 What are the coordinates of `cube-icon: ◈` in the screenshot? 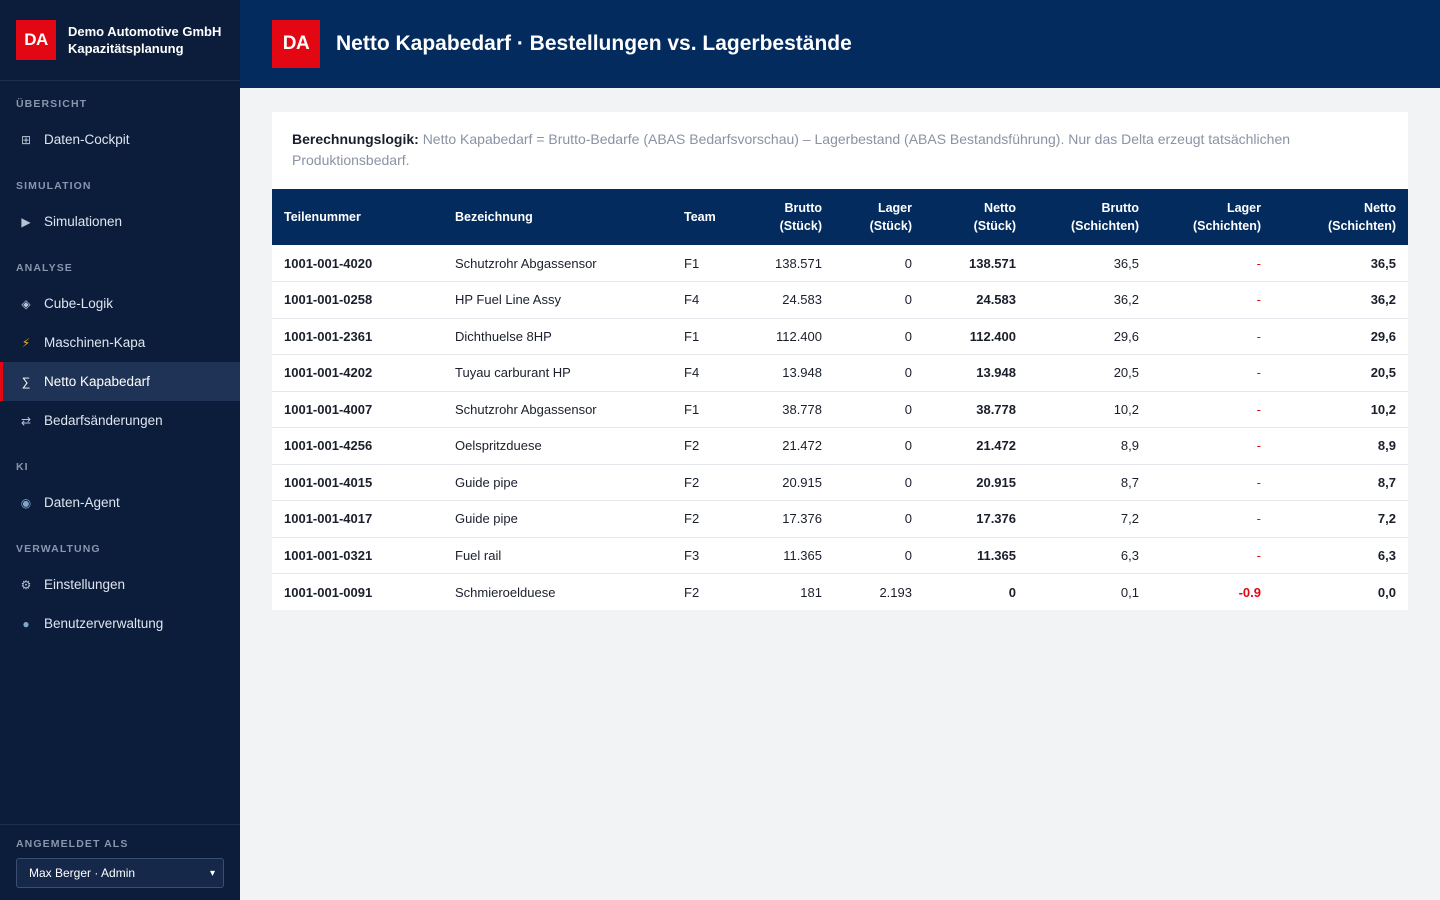 It's located at (26, 303).